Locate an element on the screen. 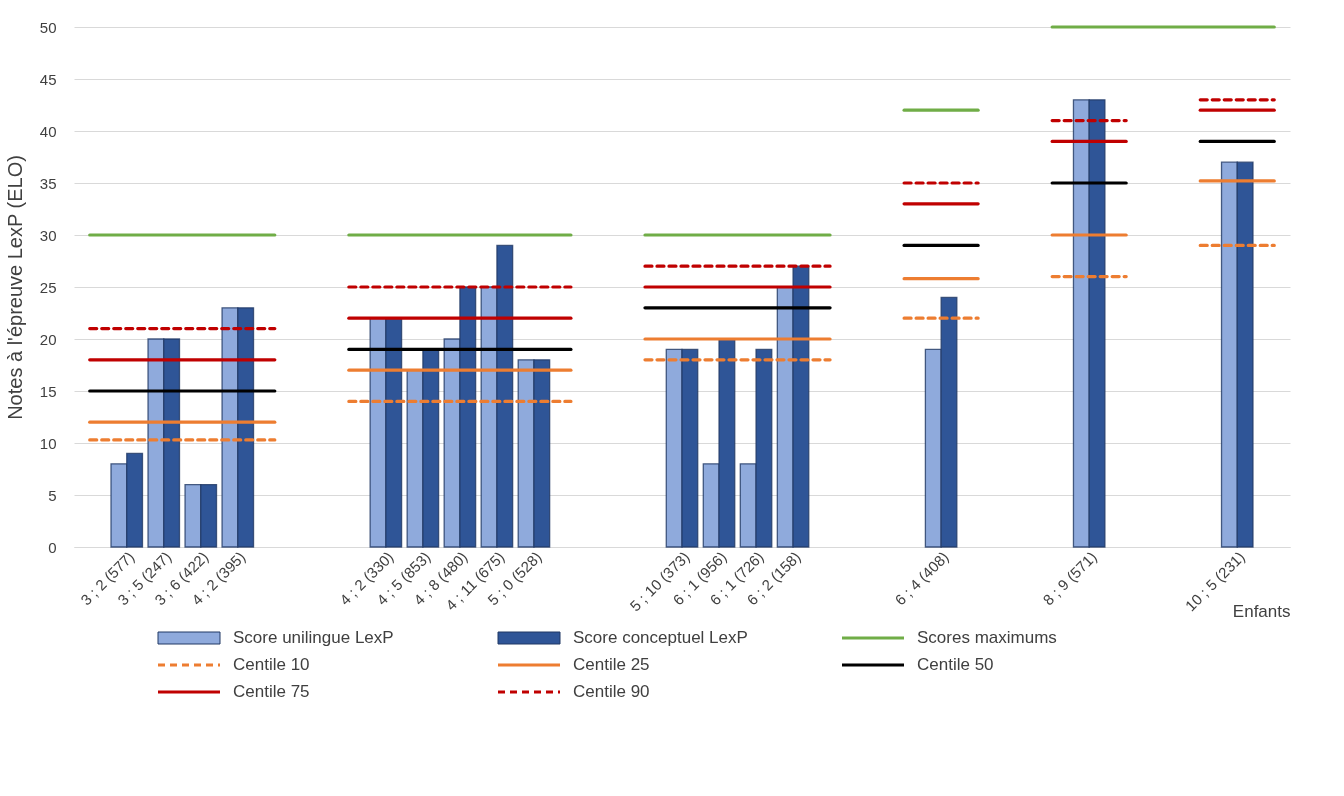  y-tick-label: 10 is located at coordinates (48, 443).